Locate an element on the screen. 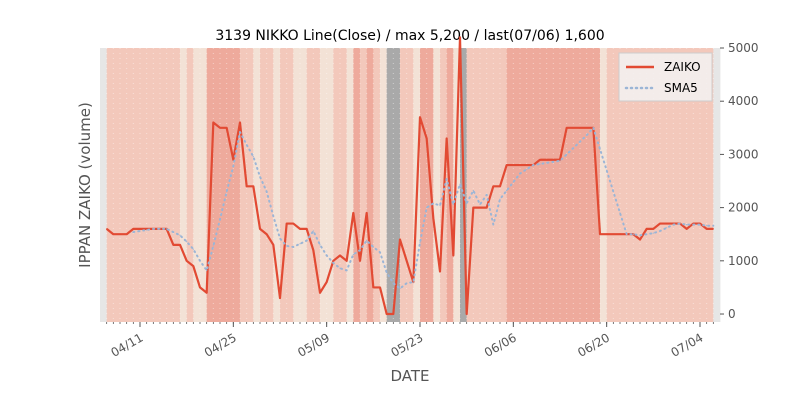 This screenshot has height=400, width=800. x-axis: 04/11 04/25 05/09 05/23 06/06 06/20 07/04 is located at coordinates (410, 341).